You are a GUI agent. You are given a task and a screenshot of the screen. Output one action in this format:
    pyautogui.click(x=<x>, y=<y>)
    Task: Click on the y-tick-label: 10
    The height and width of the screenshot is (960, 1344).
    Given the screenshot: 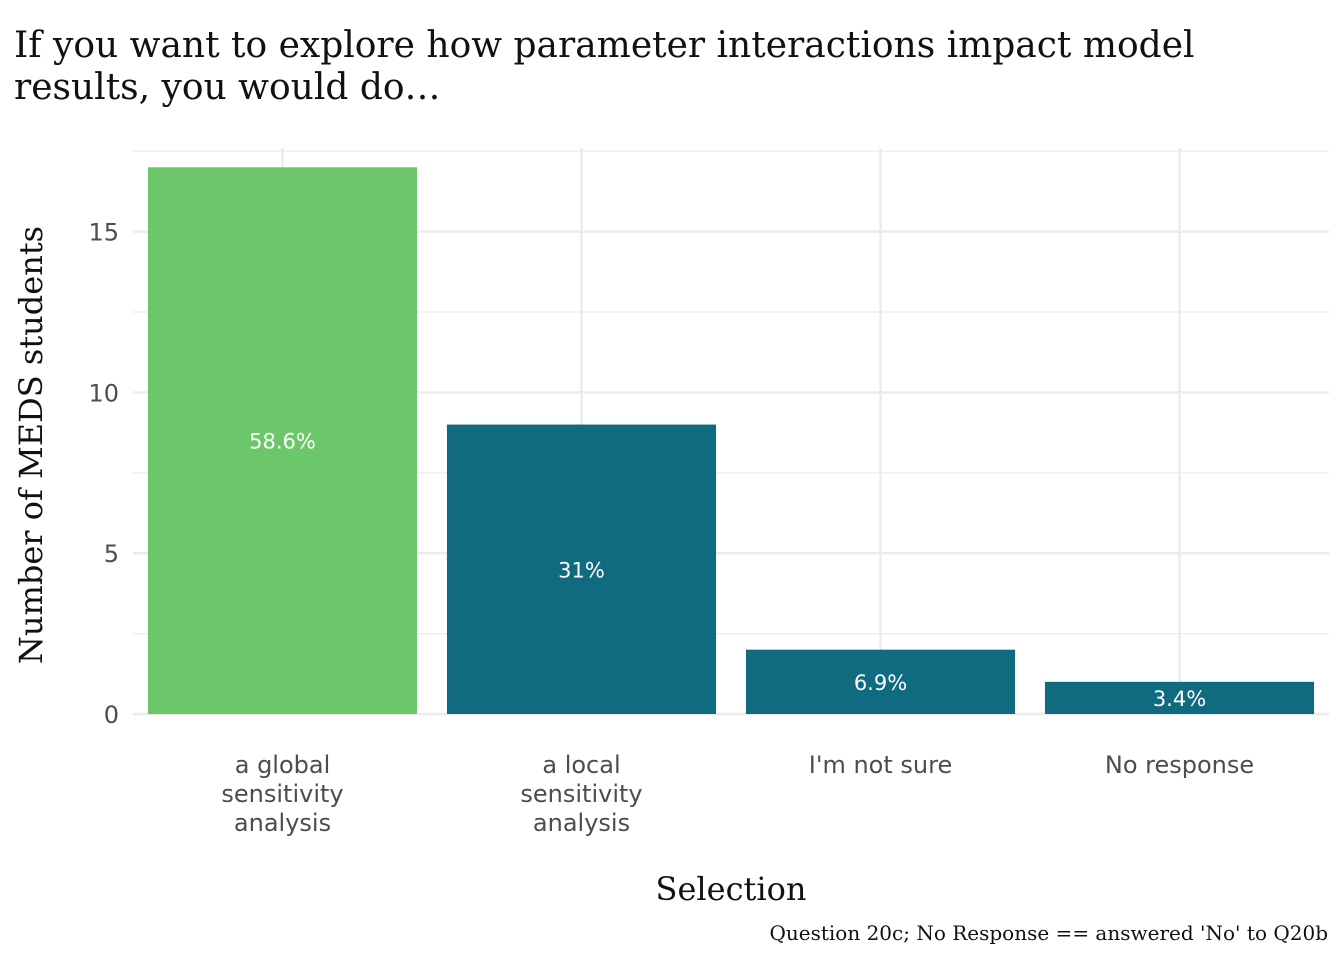 What is the action you would take?
    pyautogui.click(x=103, y=393)
    